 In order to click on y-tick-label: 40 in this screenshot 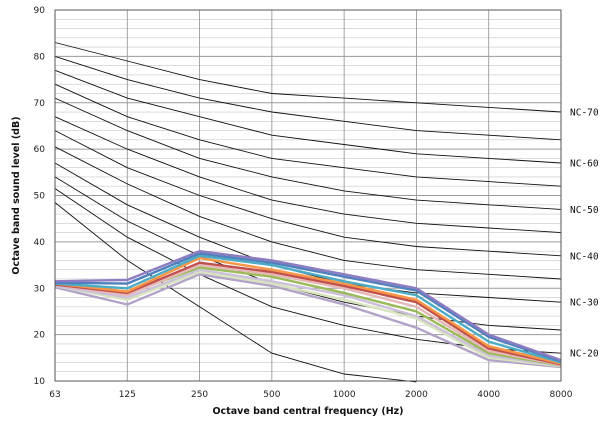, I will do `click(40, 243)`.